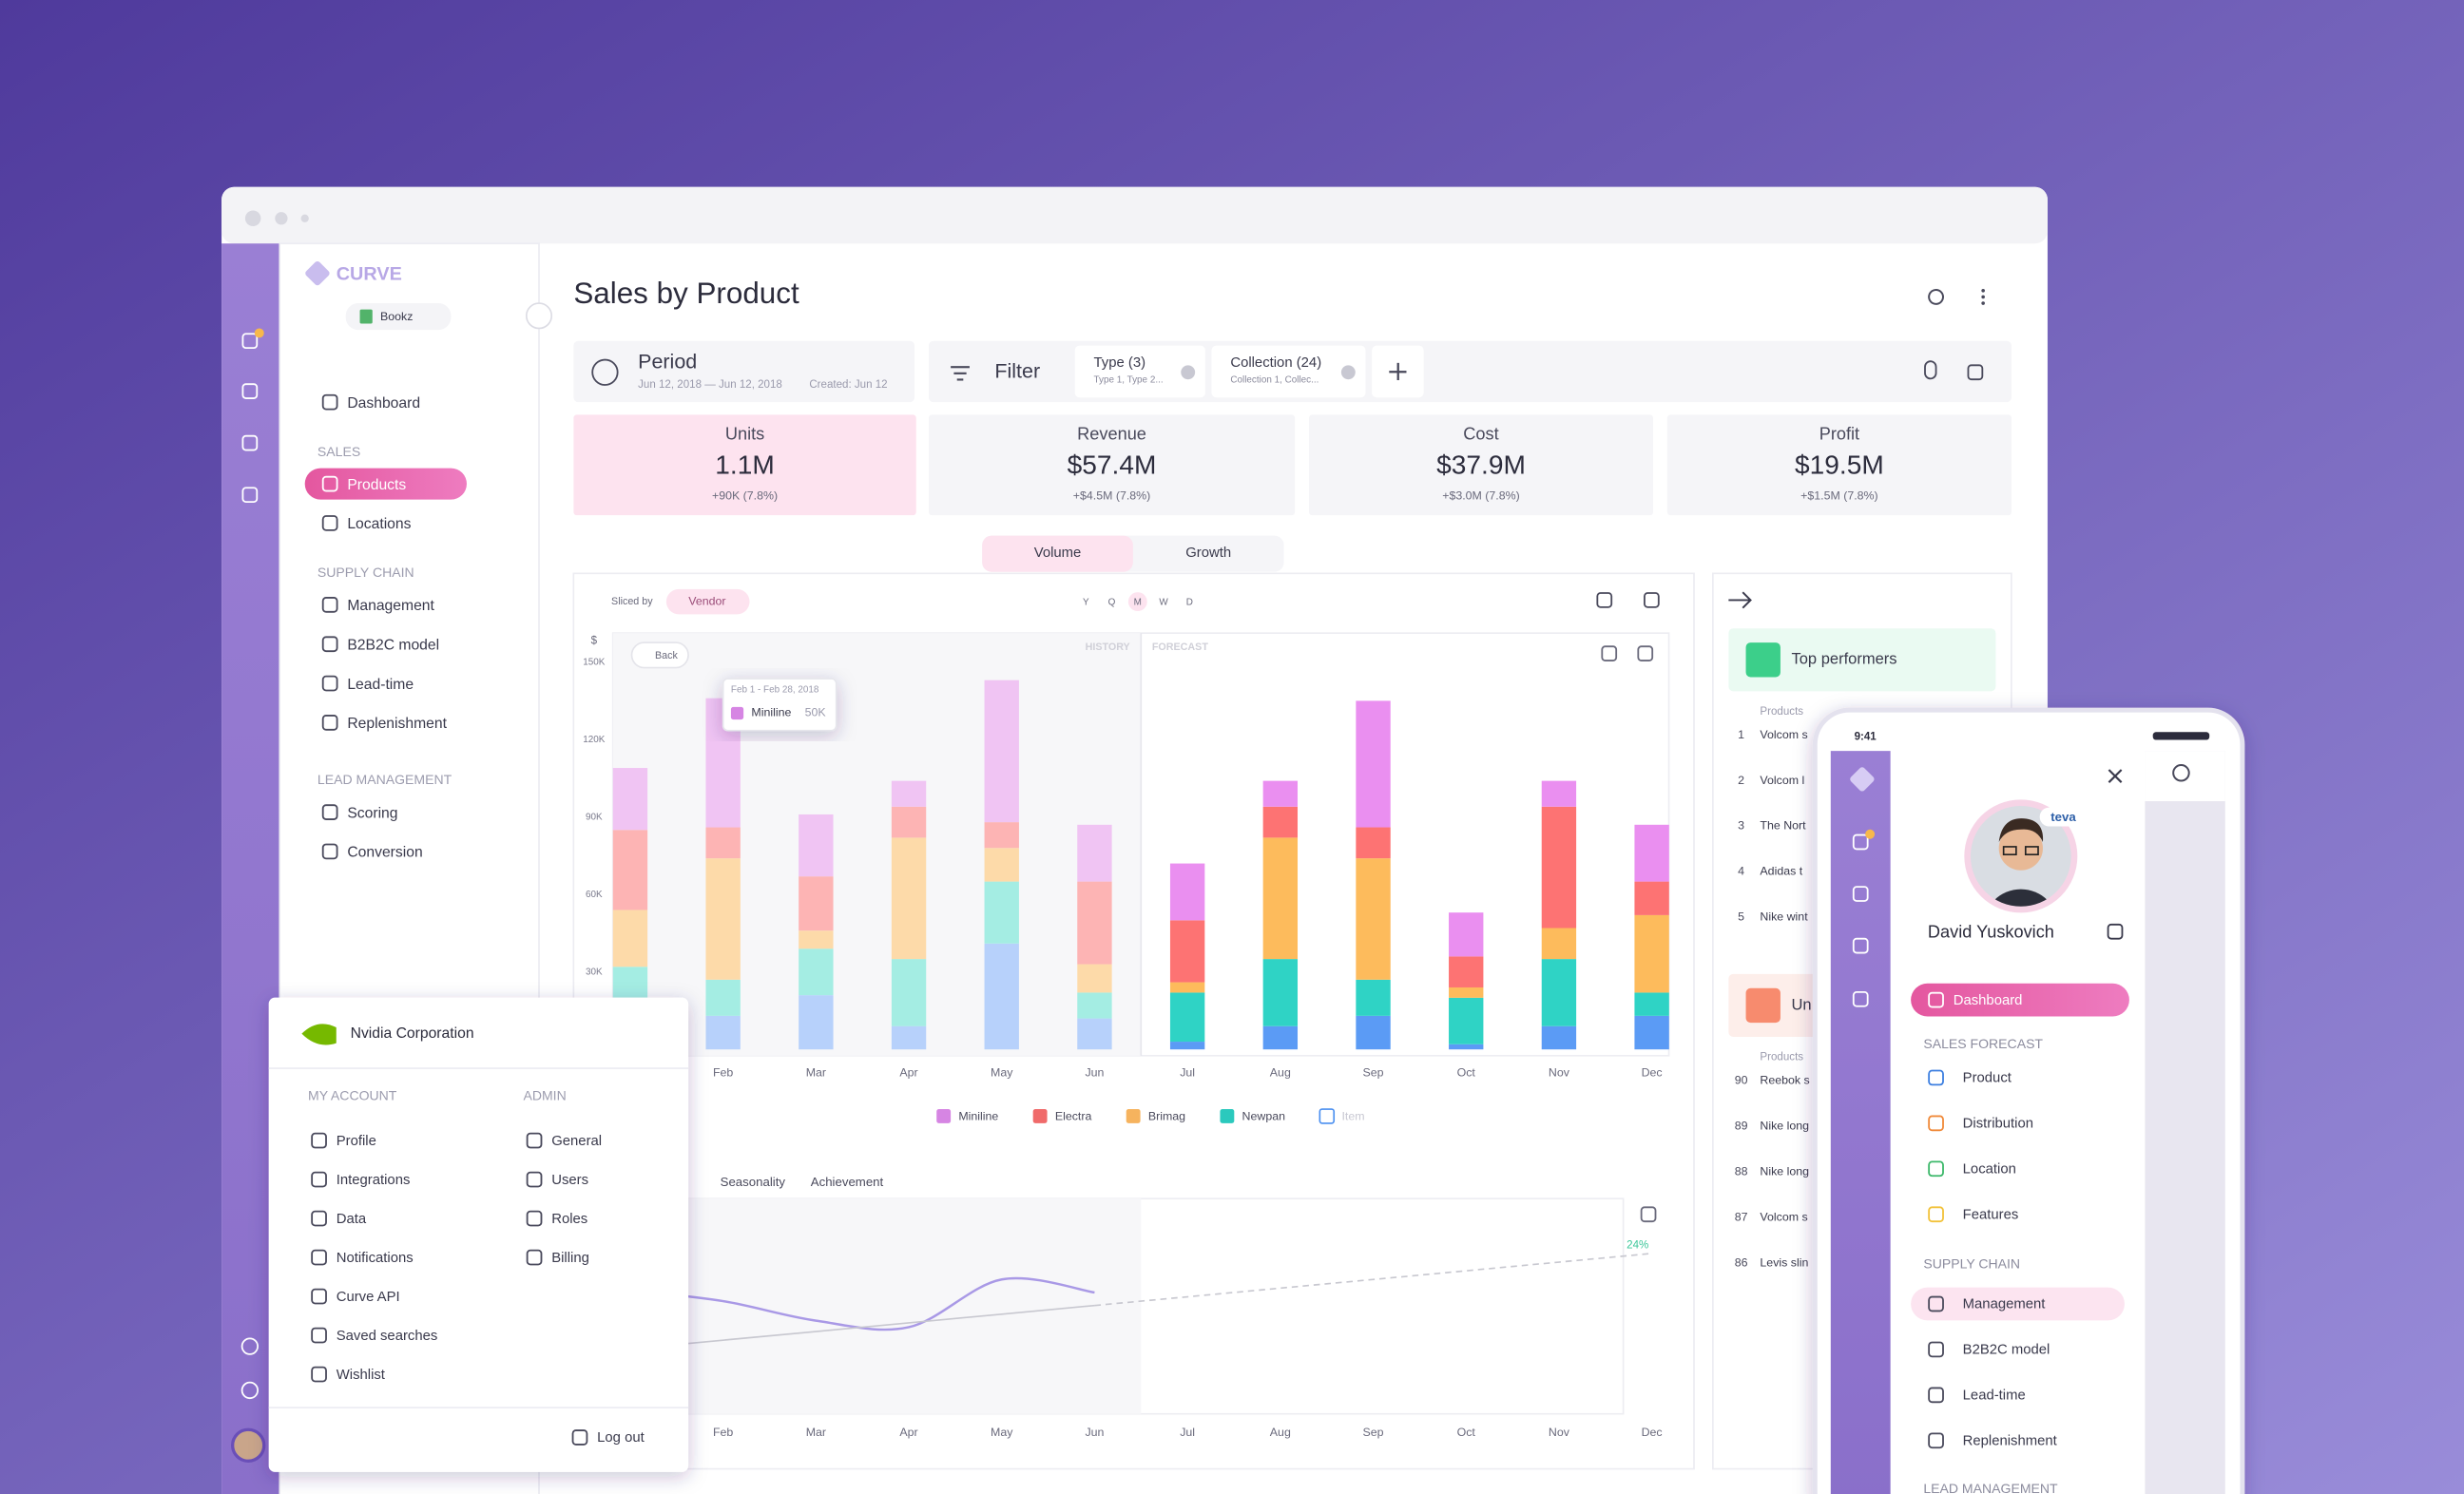 Image resolution: width=2464 pixels, height=1494 pixels. I want to click on menu-item: Integrations, so click(374, 1180).